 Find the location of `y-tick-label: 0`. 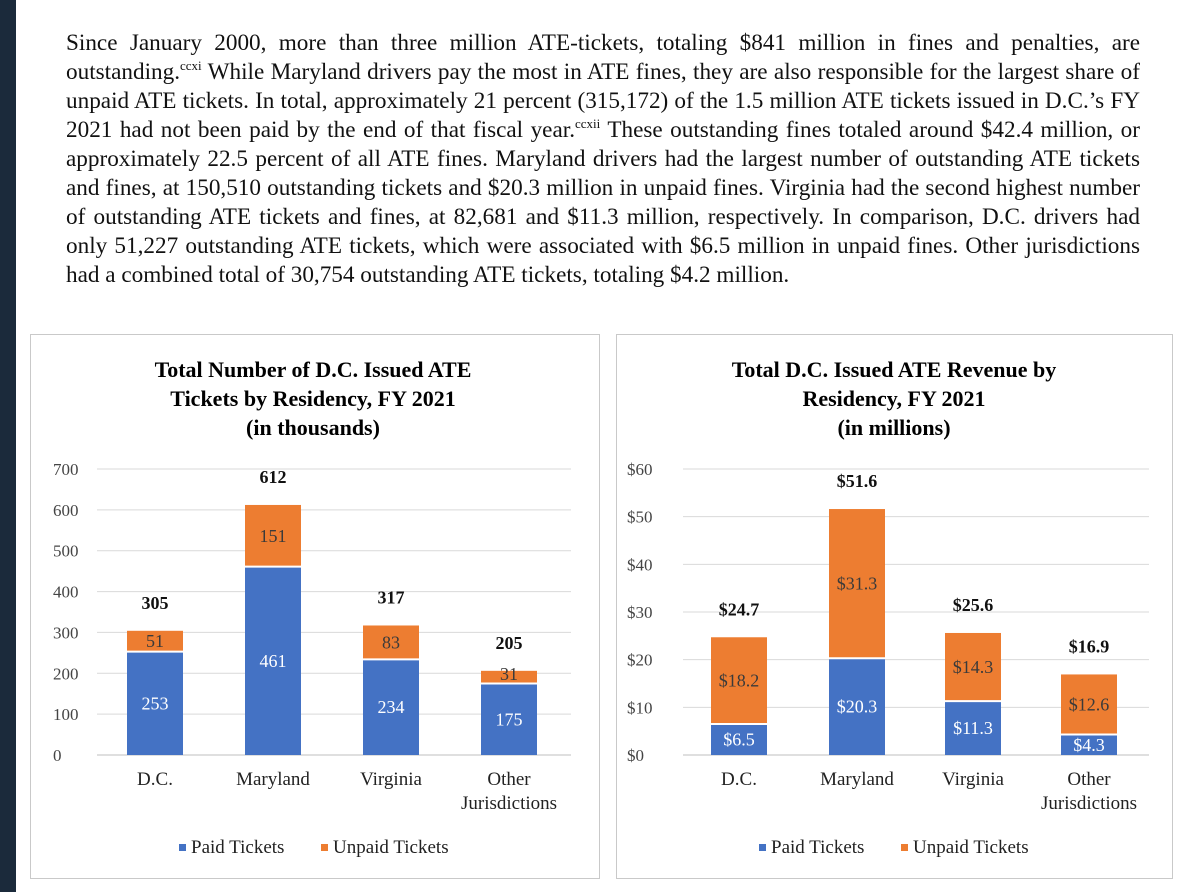

y-tick-label: 0 is located at coordinates (57, 755).